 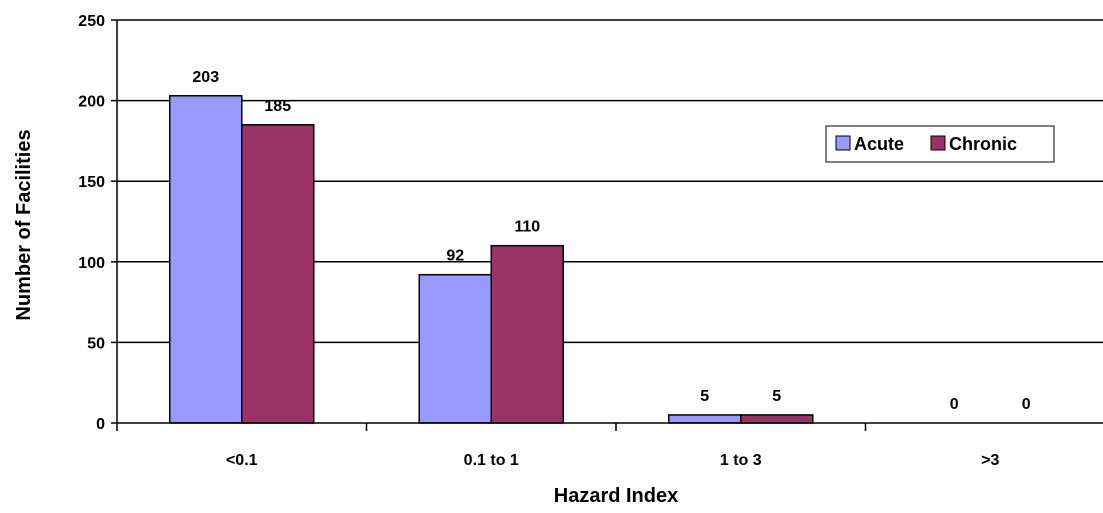 I want to click on x-tick-label: 0.1 to 1, so click(x=491, y=460).